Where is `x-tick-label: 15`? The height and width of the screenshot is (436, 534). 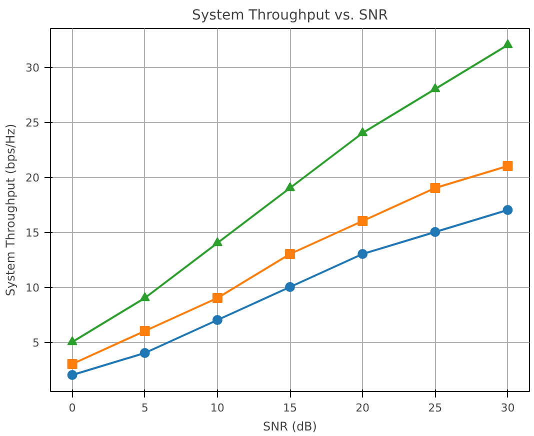 x-tick-label: 15 is located at coordinates (290, 408).